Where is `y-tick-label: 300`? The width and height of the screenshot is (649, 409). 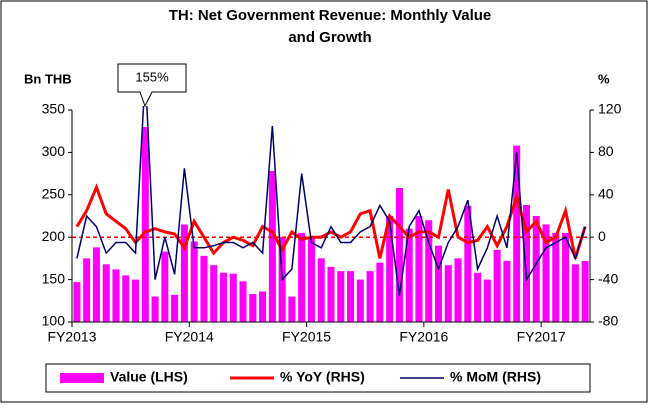
y-tick-label: 300 is located at coordinates (54, 151).